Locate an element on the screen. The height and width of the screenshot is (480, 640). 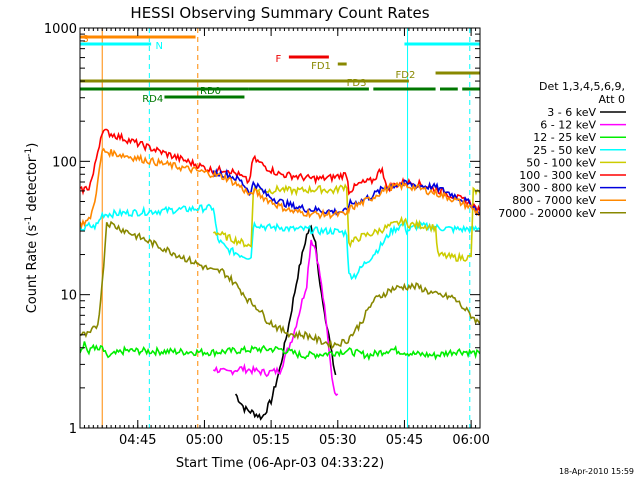
legend-label-7: 800 - 7000 keV is located at coordinates (554, 200).